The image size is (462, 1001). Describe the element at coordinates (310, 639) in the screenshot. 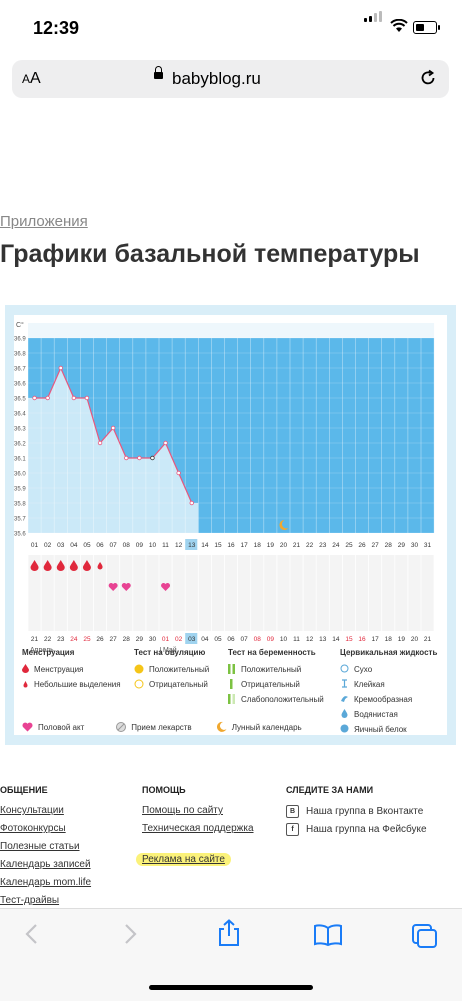

I see `x-date-label: 12` at that location.